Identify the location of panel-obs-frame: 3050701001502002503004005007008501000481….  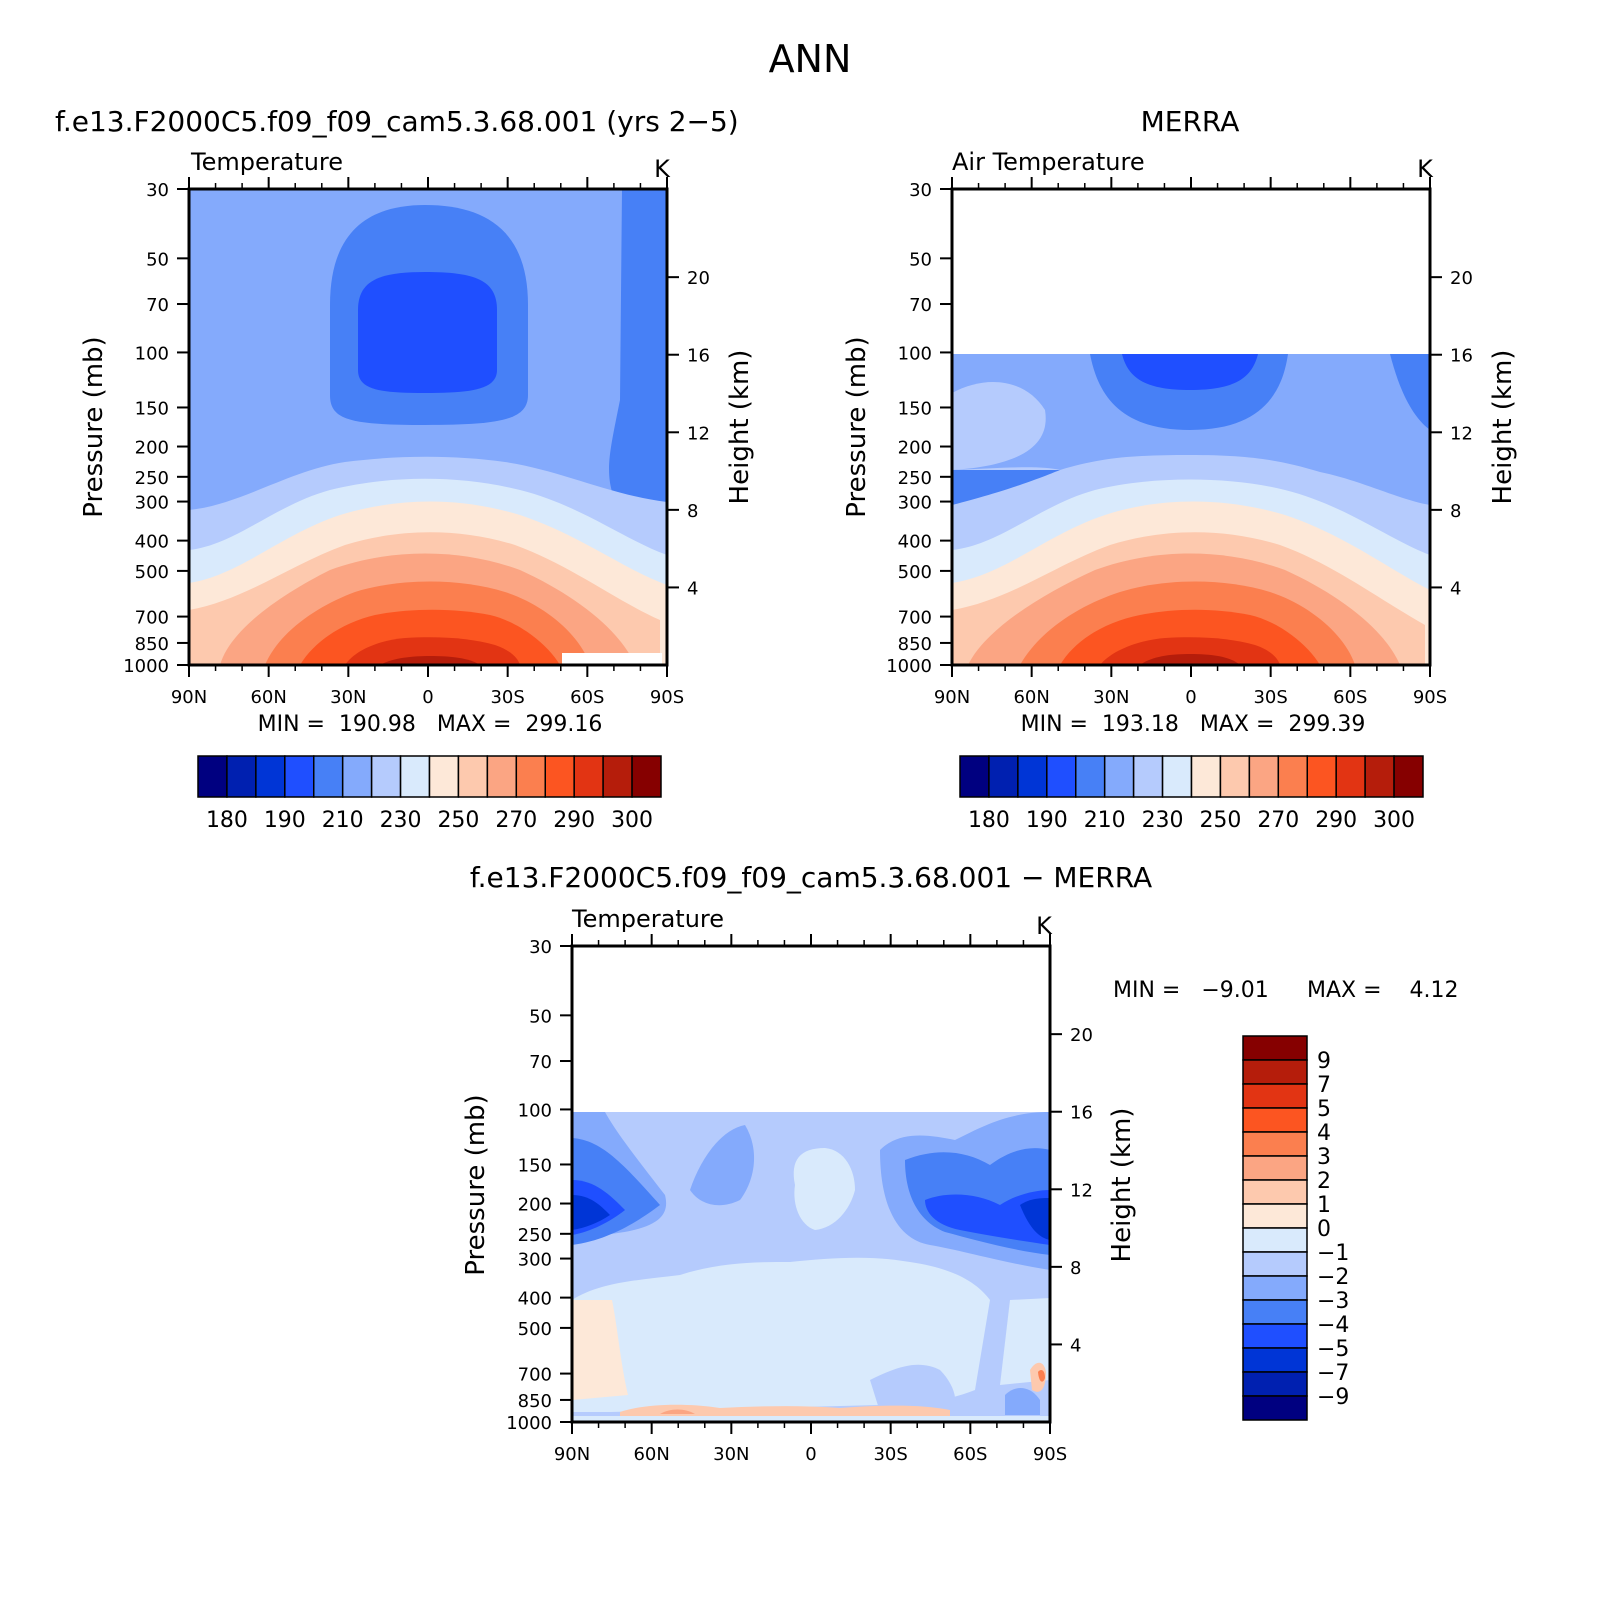
(1179, 442).